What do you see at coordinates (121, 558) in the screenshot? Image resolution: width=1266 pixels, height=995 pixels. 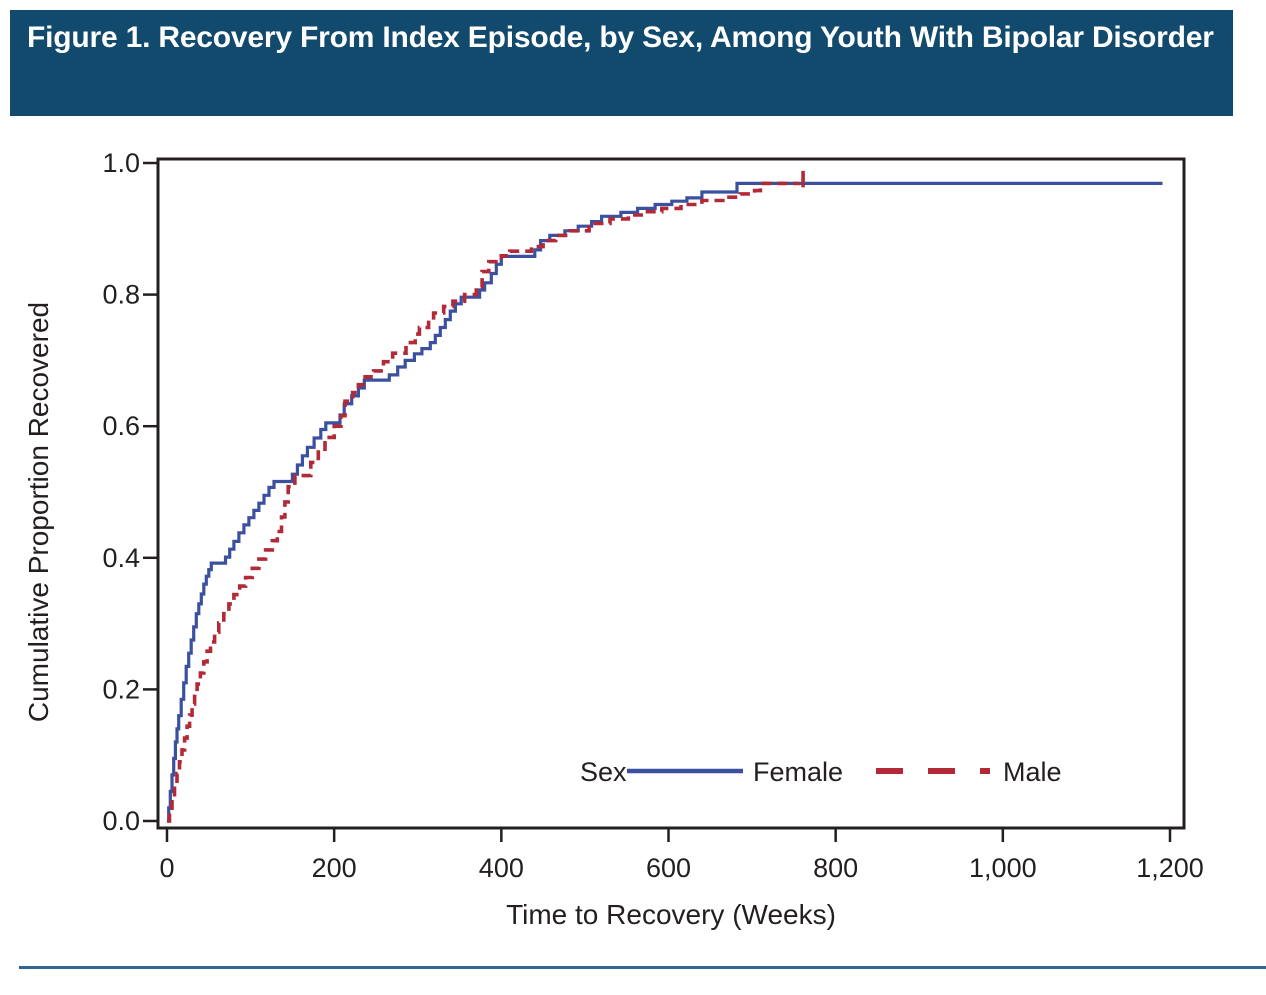 I see `y-tick-label: 0.4` at bounding box center [121, 558].